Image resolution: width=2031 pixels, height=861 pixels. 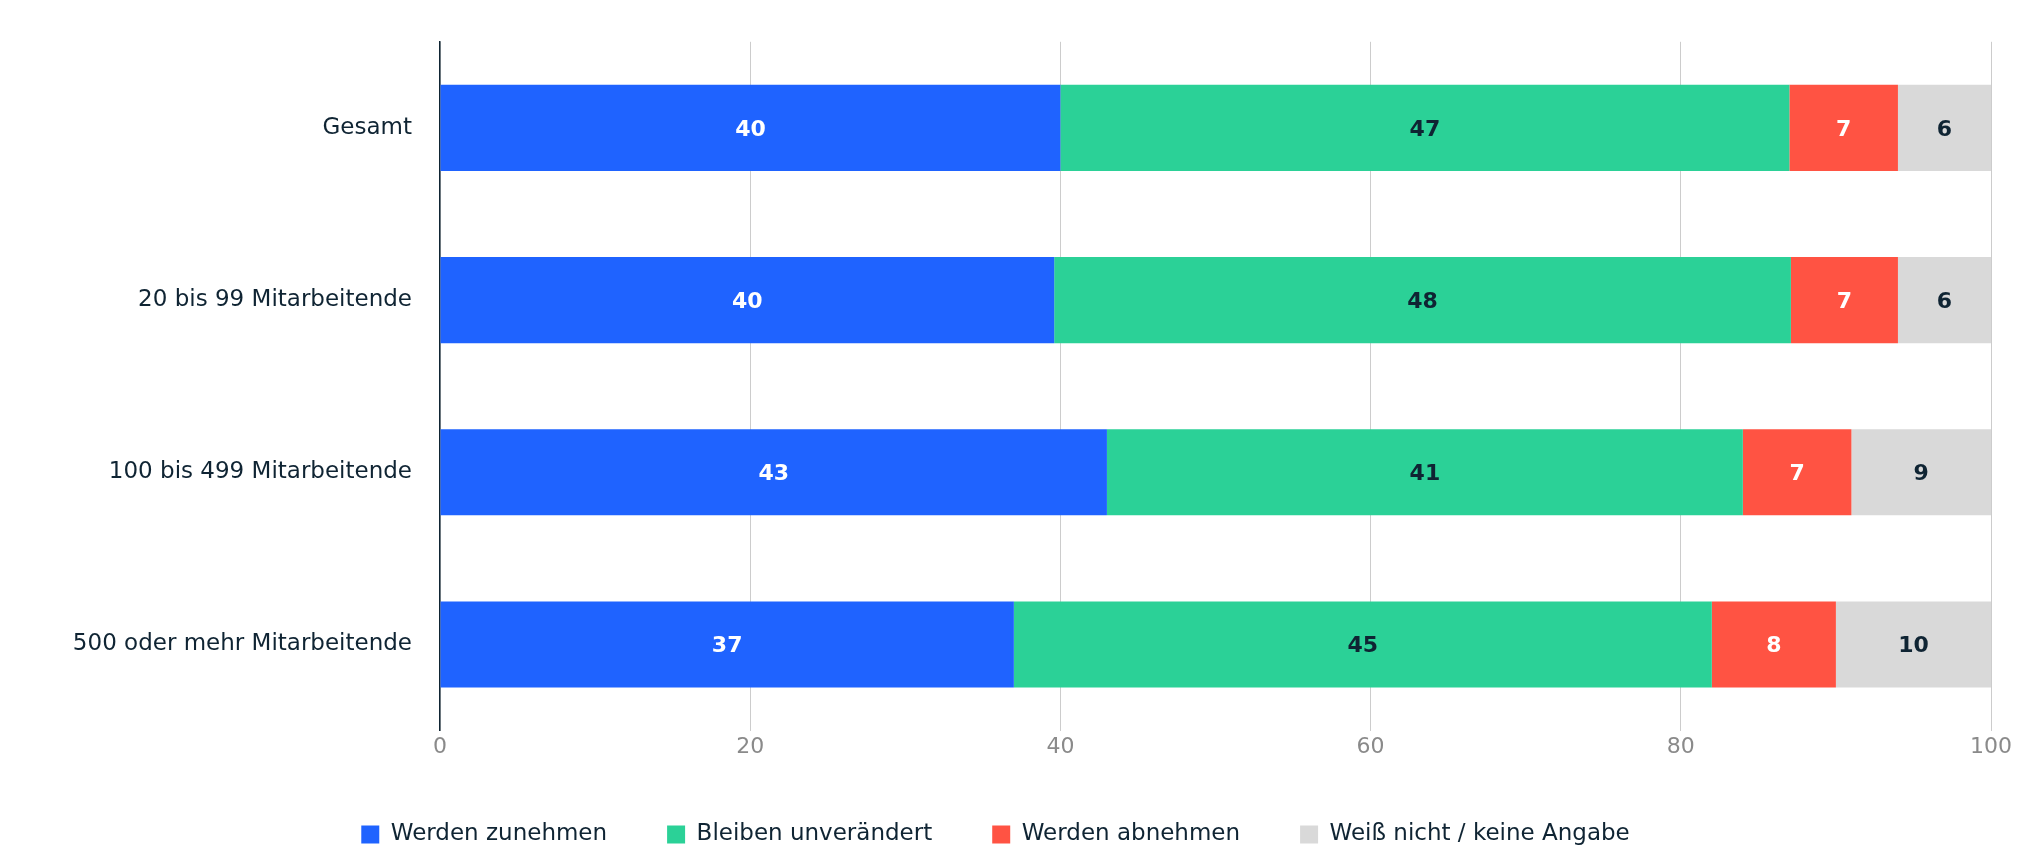 What do you see at coordinates (499, 832) in the screenshot?
I see `legend-label: Werden zunehmen` at bounding box center [499, 832].